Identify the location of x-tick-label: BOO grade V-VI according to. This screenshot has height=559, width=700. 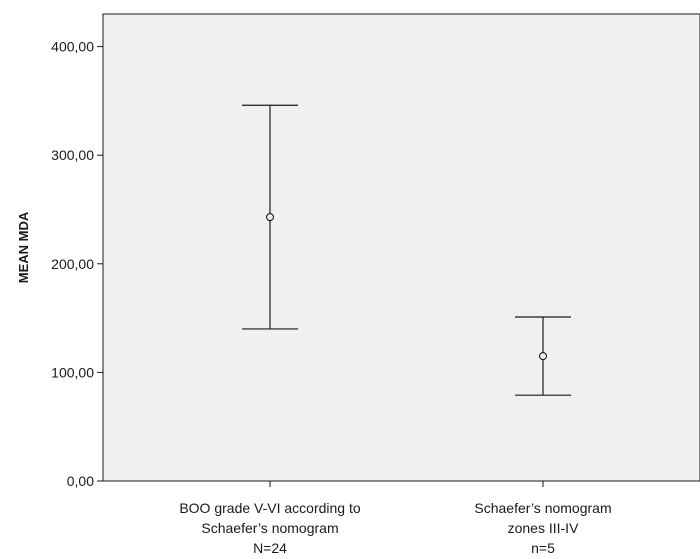
(270, 508).